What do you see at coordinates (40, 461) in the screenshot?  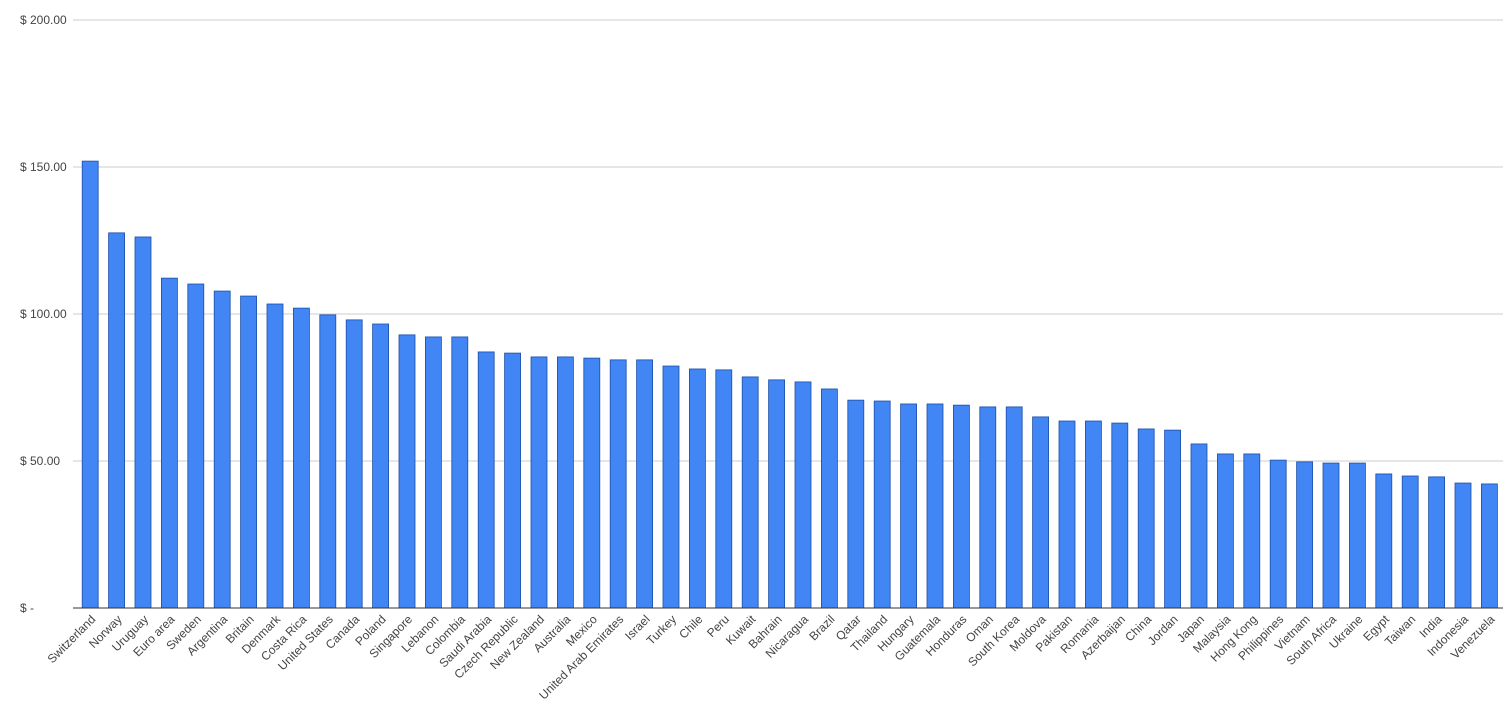 I see `y-tick-label: $ 50.00` at bounding box center [40, 461].